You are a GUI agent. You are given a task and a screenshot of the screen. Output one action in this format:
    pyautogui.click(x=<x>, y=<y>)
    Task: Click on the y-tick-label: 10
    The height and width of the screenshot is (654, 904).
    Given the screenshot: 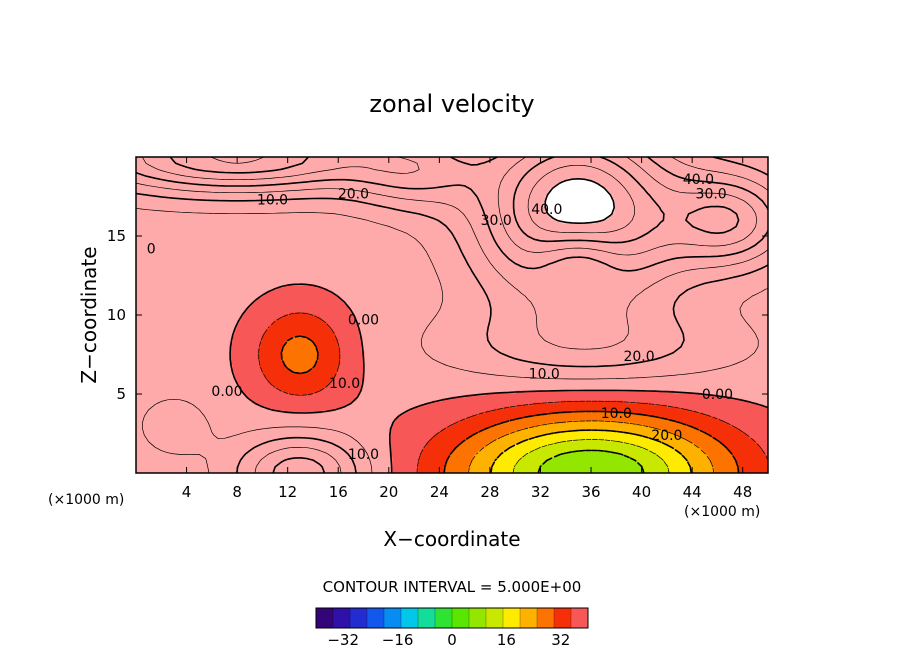 What is the action you would take?
    pyautogui.click(x=116, y=315)
    